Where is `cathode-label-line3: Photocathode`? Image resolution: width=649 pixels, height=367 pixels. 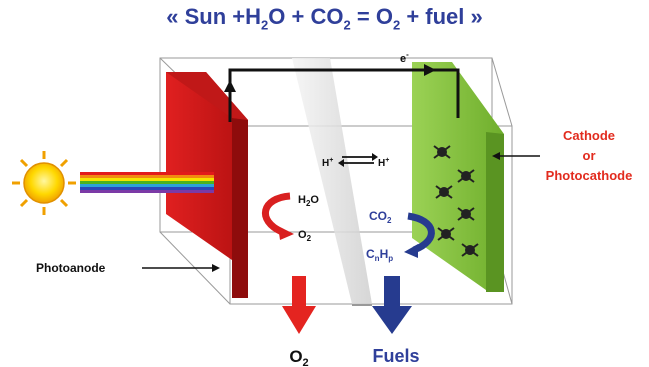 cathode-label-line3: Photocathode is located at coordinates (589, 175).